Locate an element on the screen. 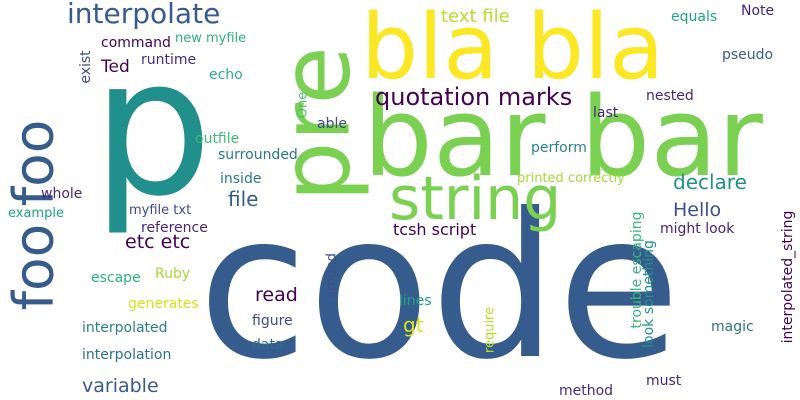  word-cloud-word: nested is located at coordinates (670, 96).